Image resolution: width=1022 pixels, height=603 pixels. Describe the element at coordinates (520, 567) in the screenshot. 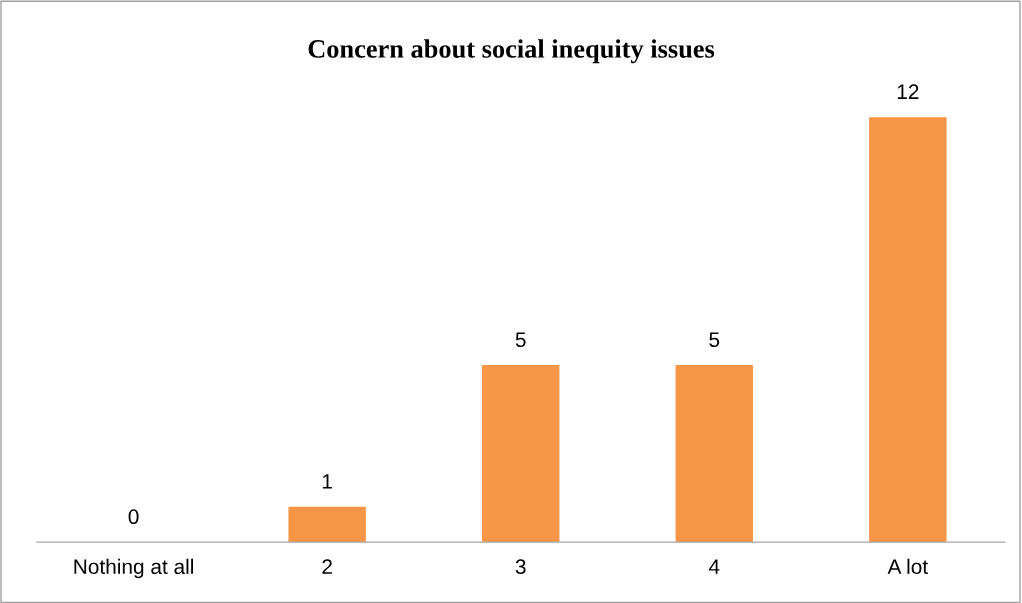

I see `x-tick-label: 3` at that location.